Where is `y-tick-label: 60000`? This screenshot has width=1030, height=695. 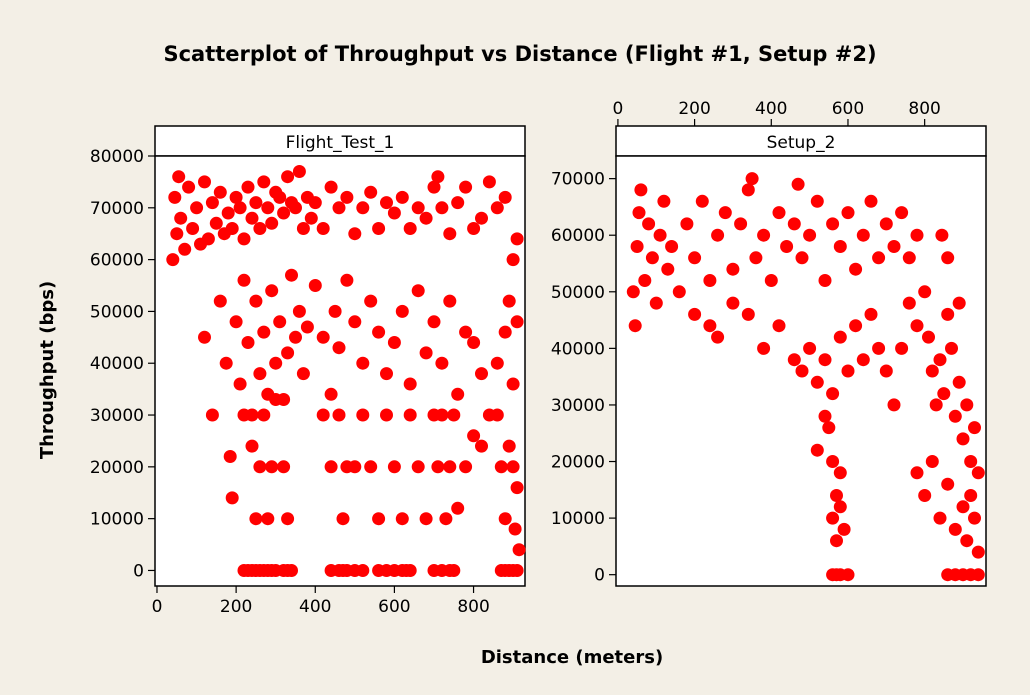 y-tick-label: 60000 is located at coordinates (578, 236).